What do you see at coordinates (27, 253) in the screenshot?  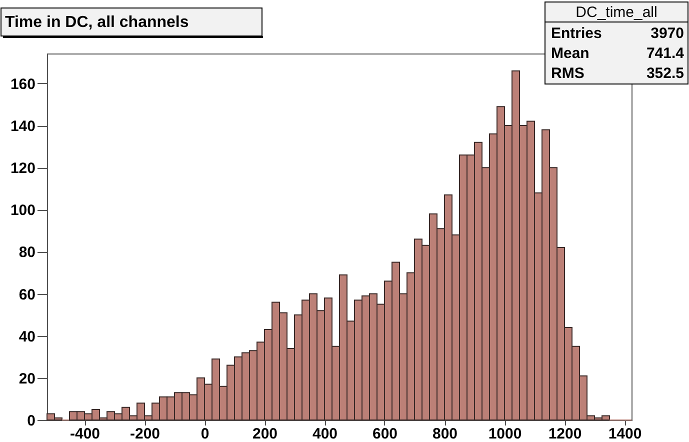 I see `y-tick-label: 80` at bounding box center [27, 253].